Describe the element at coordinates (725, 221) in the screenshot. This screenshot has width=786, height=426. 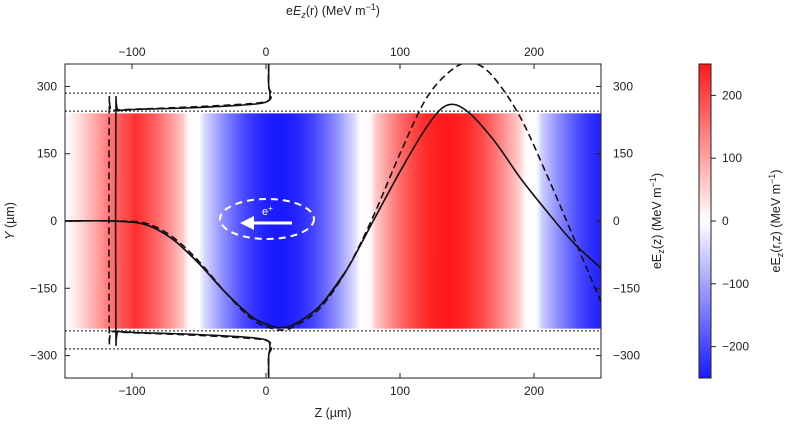
I see `colorbar-tick-label-2: 0` at that location.